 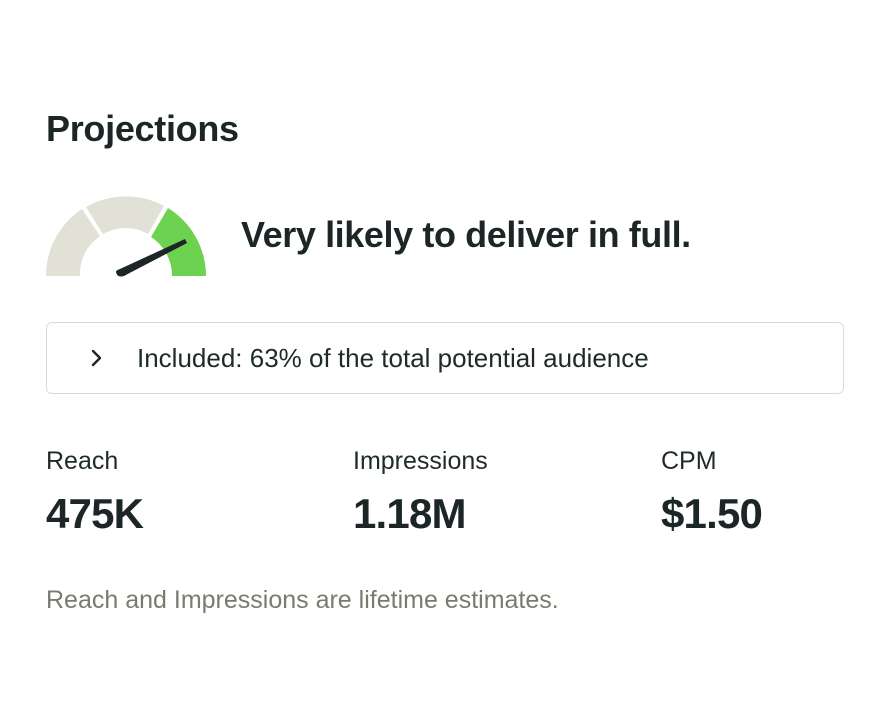 I want to click on metric-cpm: CPM $1.50, so click(x=712, y=492).